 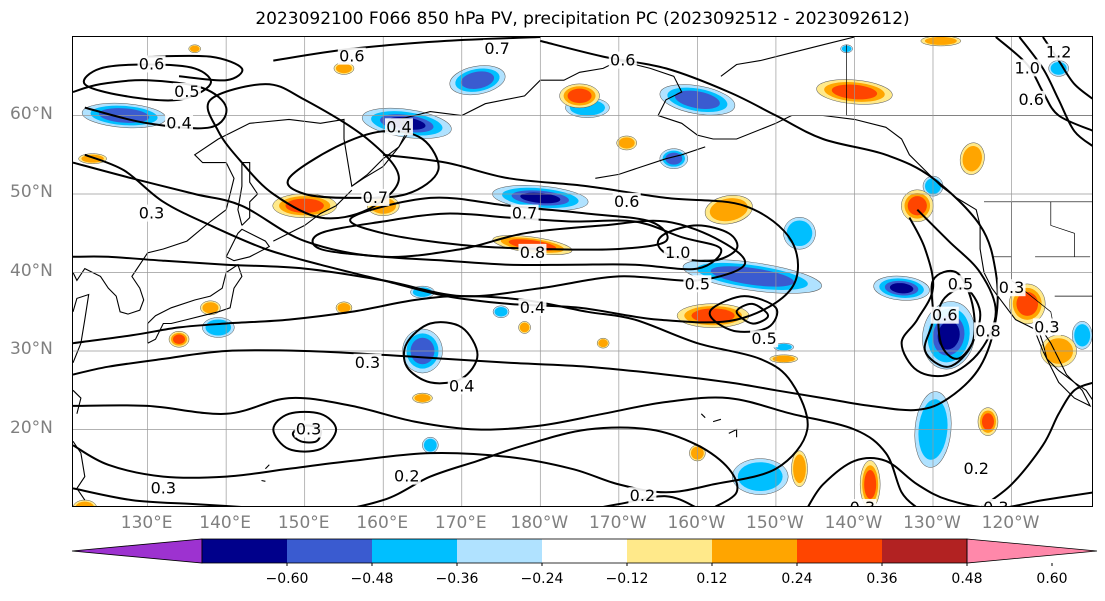 What do you see at coordinates (31, 192) in the screenshot?
I see `latitude-label: 50°N` at bounding box center [31, 192].